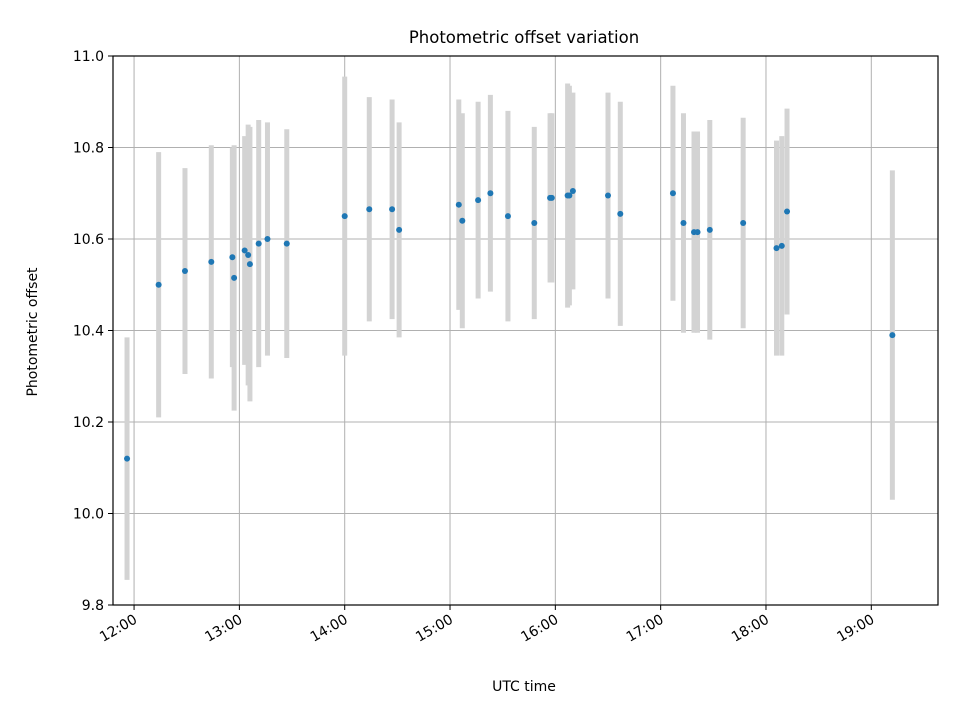 The image size is (960, 720). I want to click on y-axis: 9.8 10.0 10.2 10.4 10.6 10.8 11.0, so click(93, 331).